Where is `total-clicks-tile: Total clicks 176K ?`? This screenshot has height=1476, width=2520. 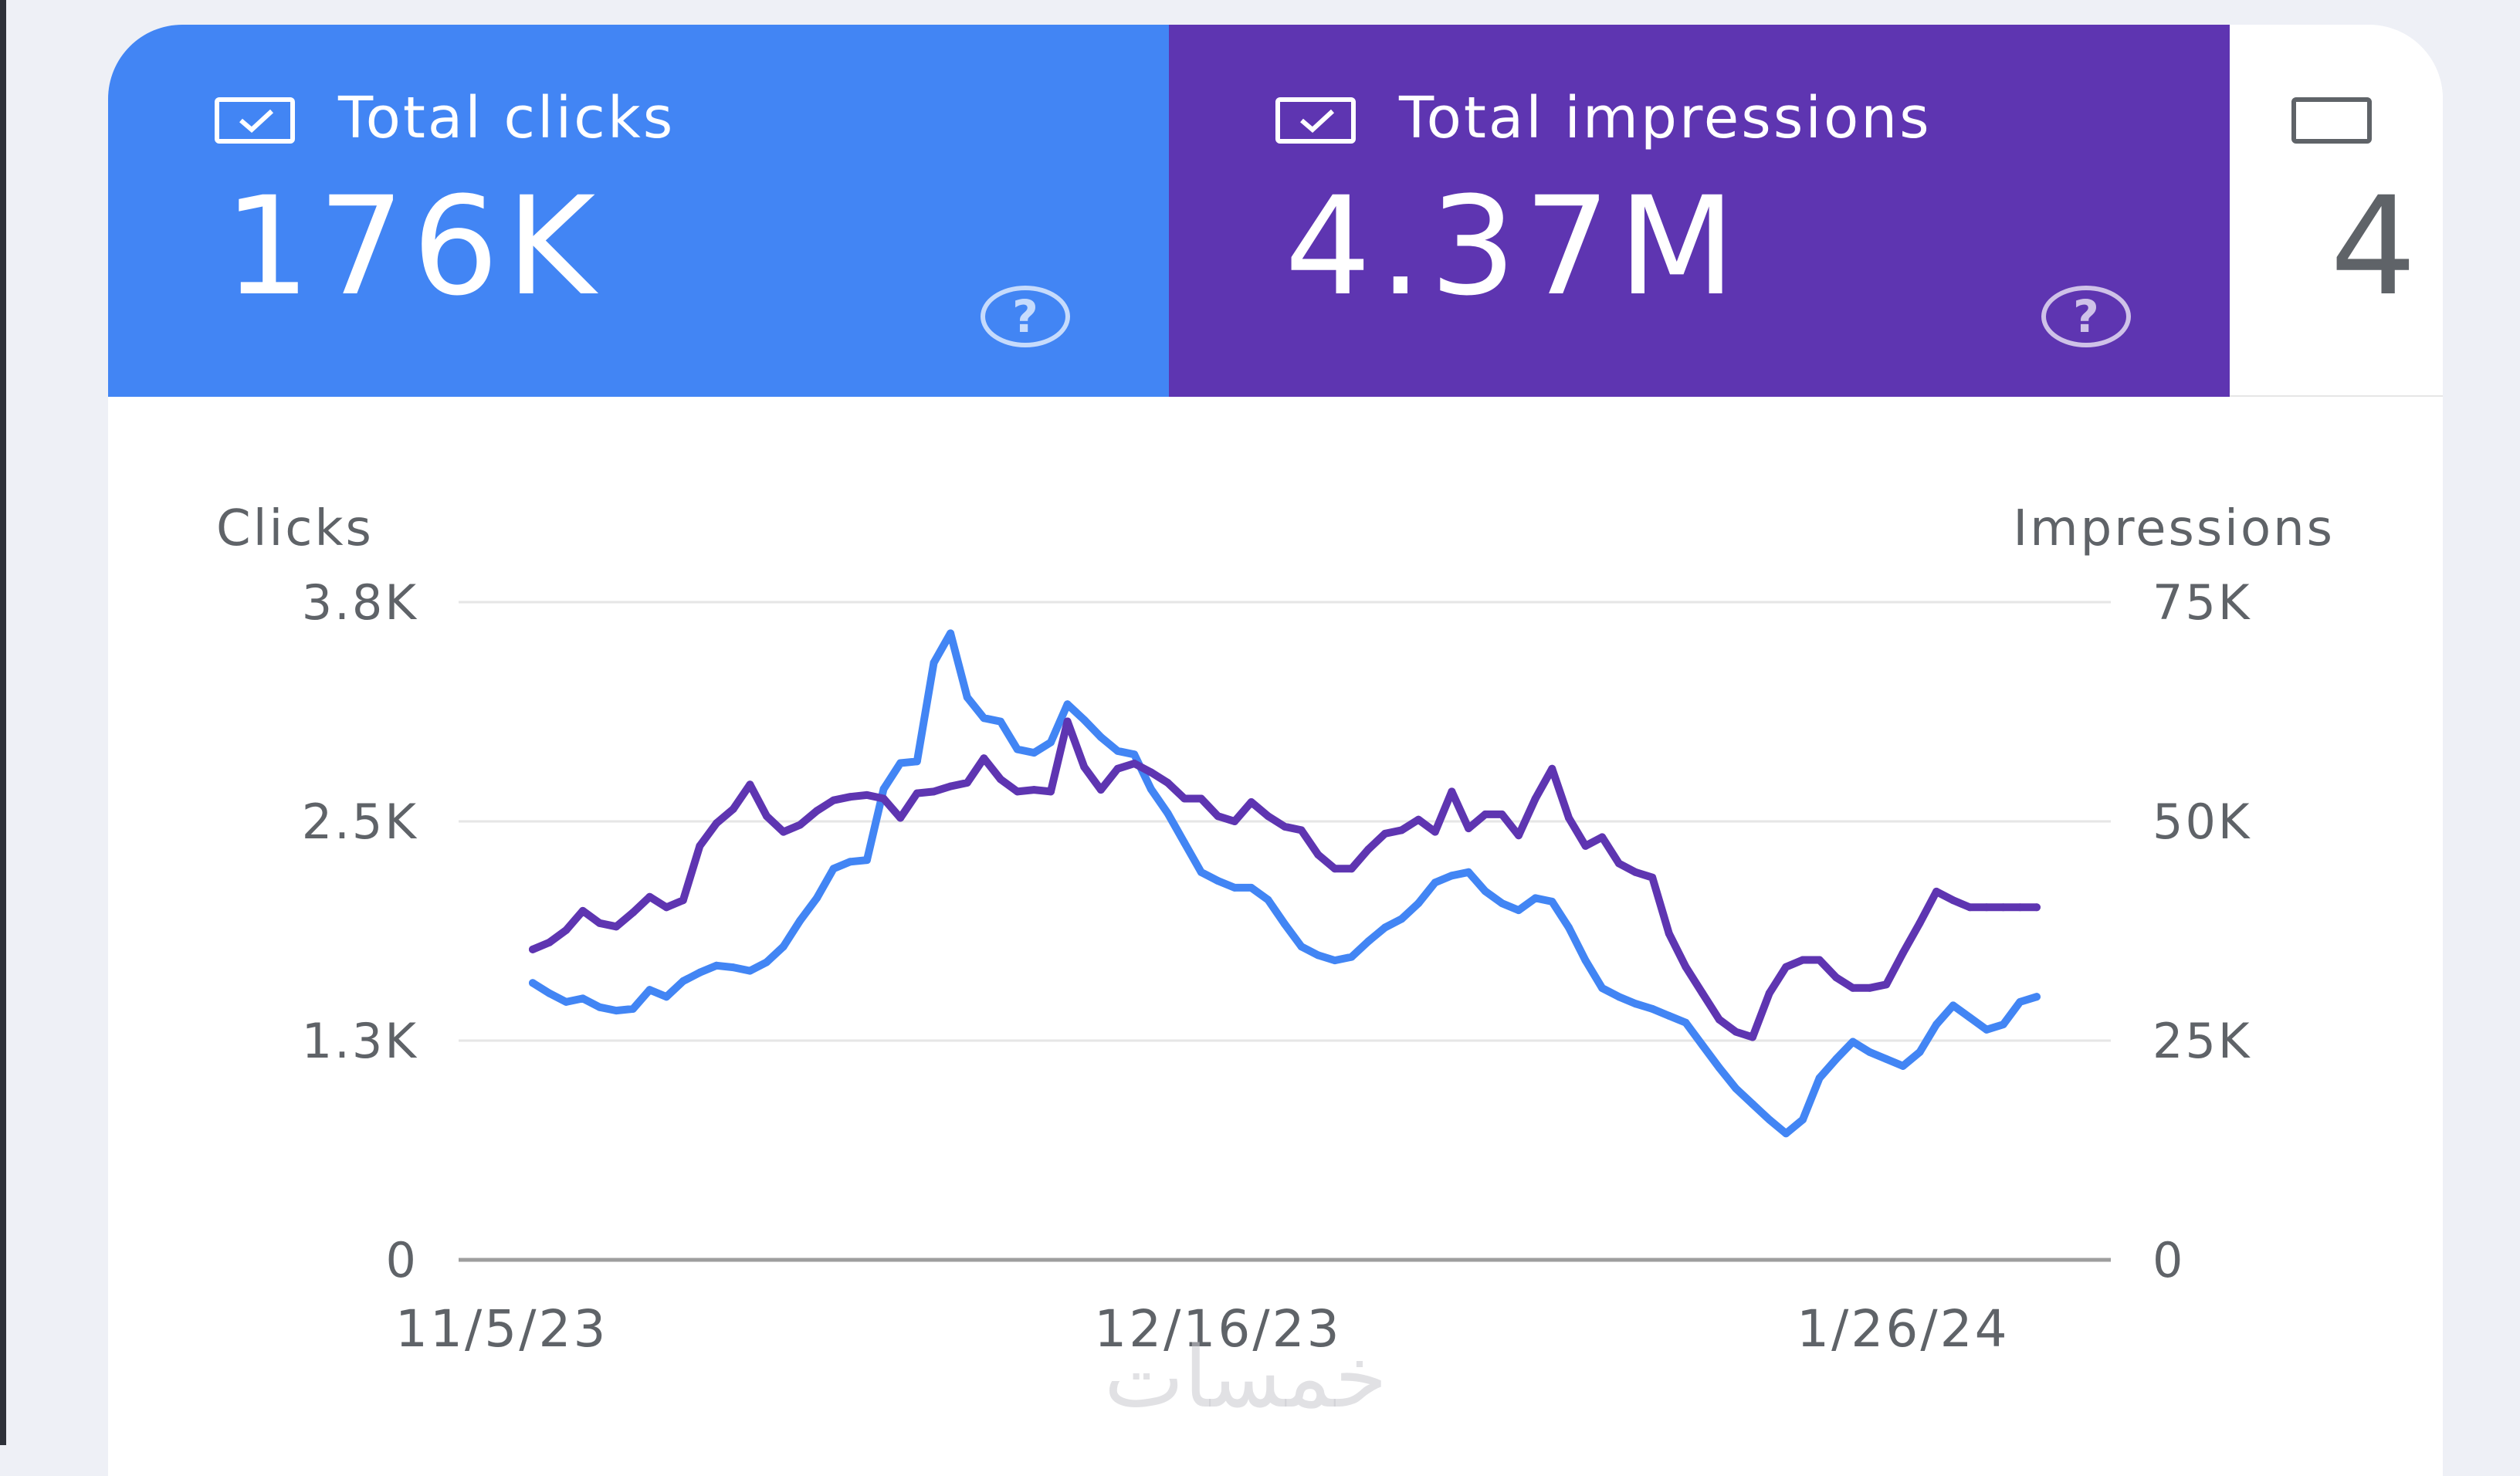 total-clicks-tile: Total clicks 176K ? is located at coordinates (639, 211).